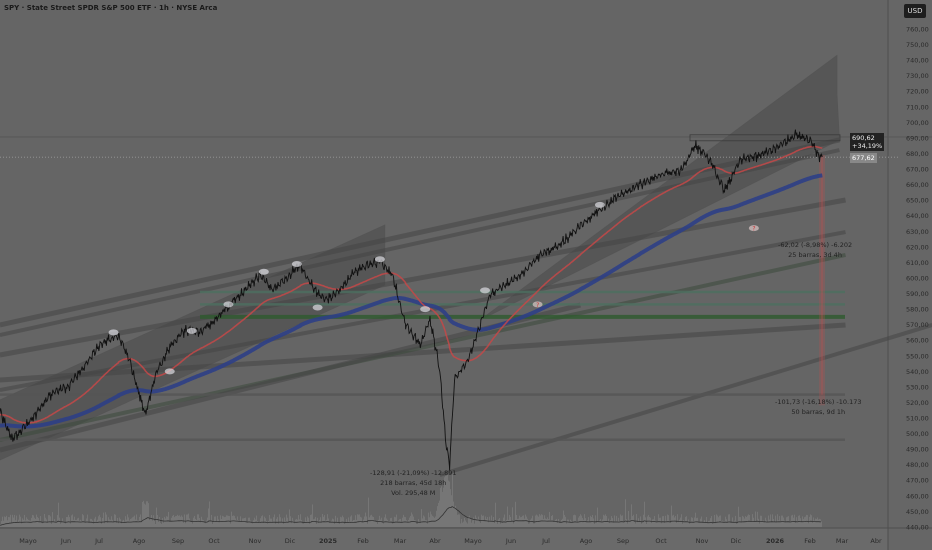 The image size is (932, 550). What do you see at coordinates (917, 45) in the screenshot?
I see `y-tick-label: 750,00` at bounding box center [917, 45].